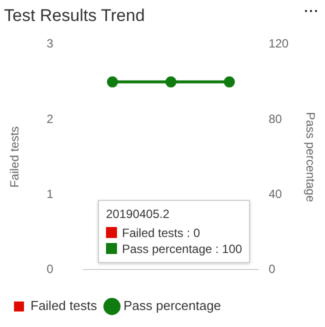  I want to click on annotation: Pass percentage : 100, so click(181, 249).